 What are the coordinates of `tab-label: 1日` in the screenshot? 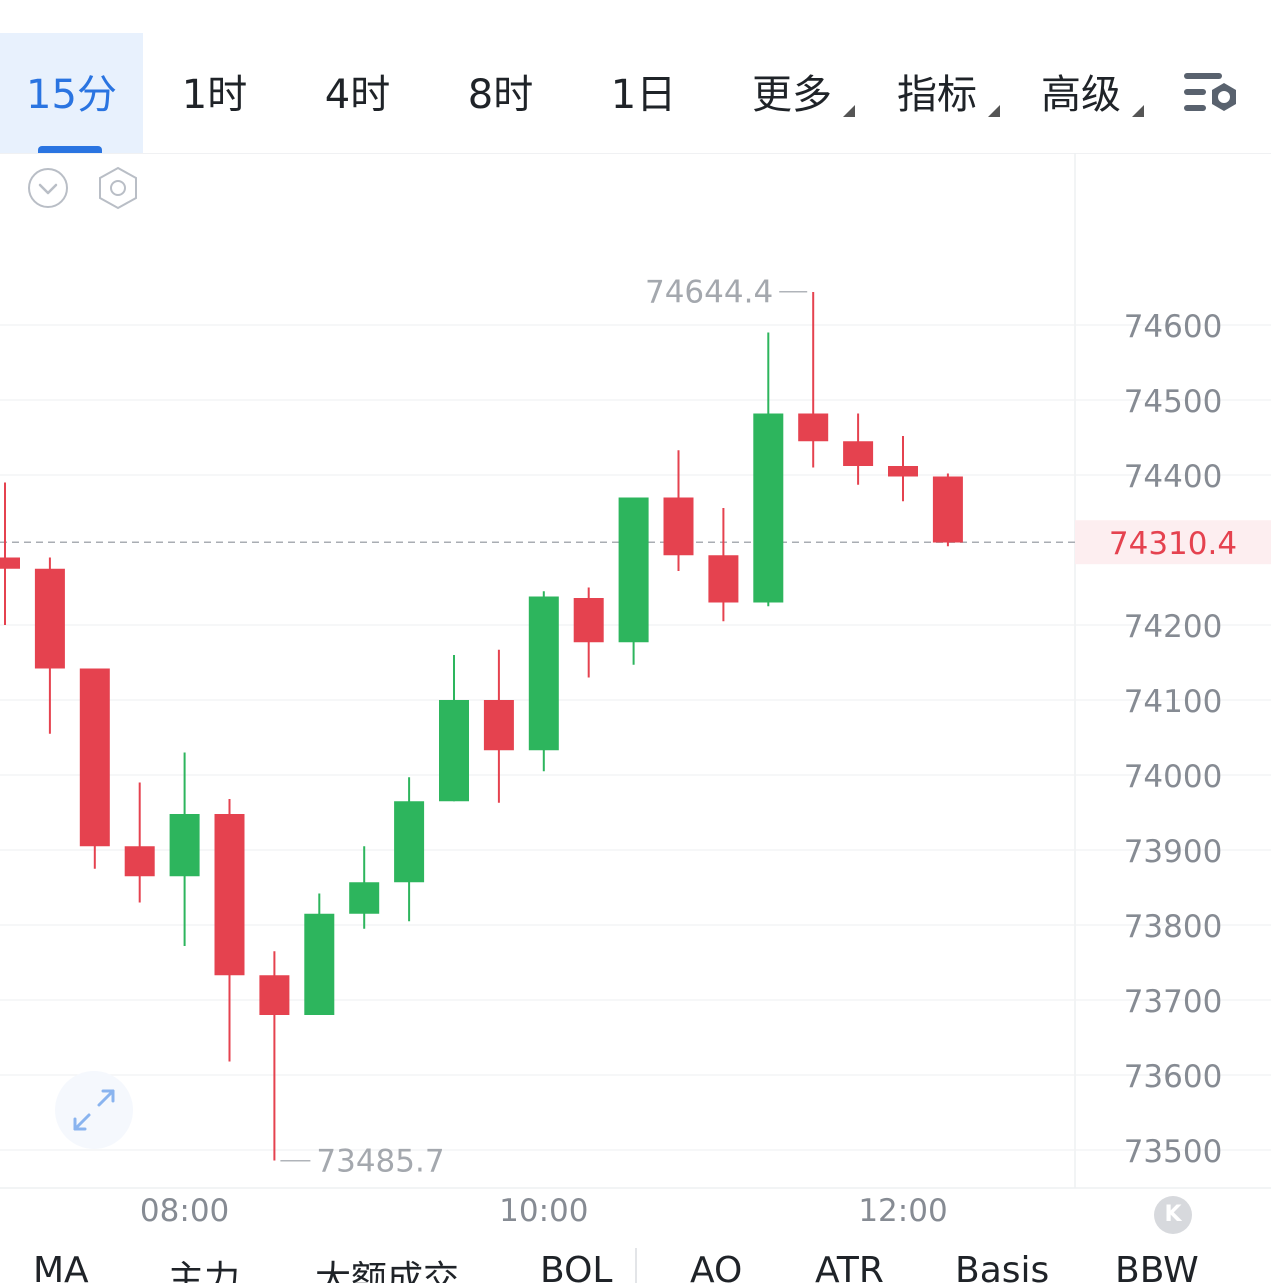 It's located at (643, 95).